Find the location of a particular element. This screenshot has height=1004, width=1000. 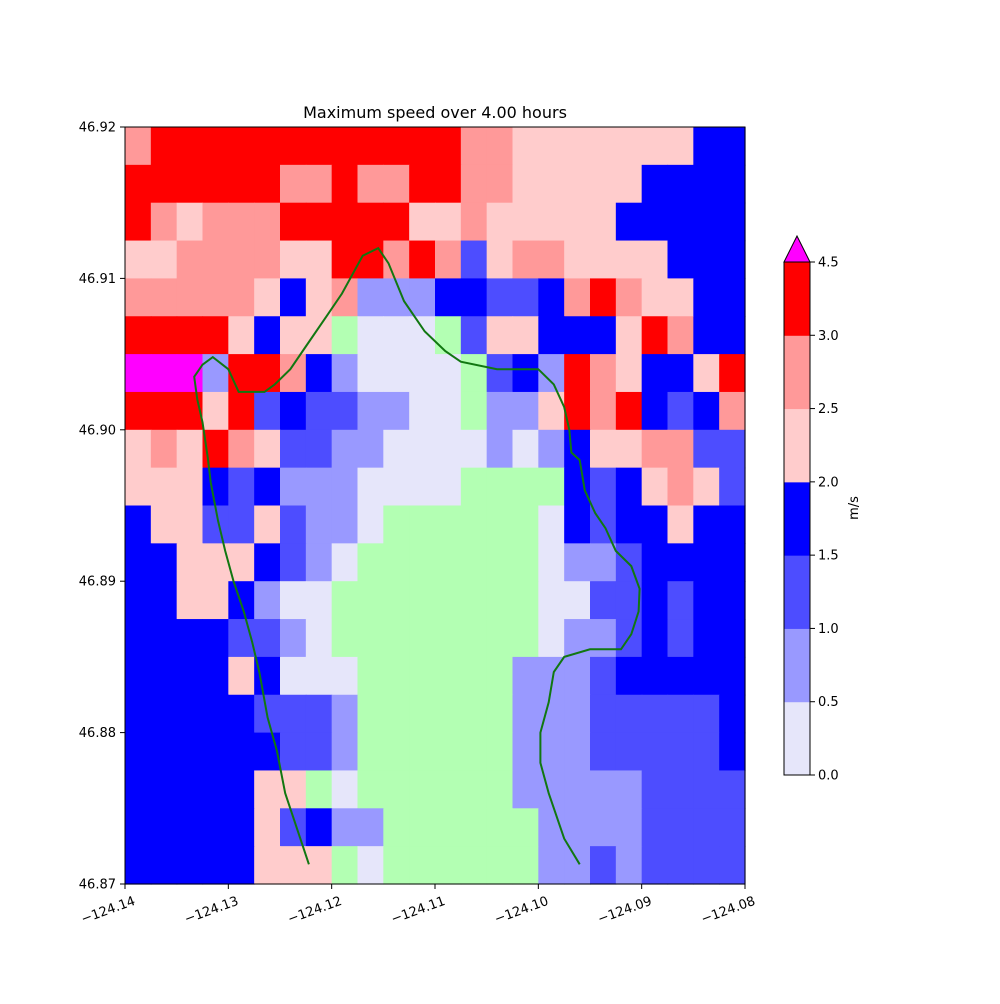

y-tick-label: 46.92 is located at coordinates (97, 128).